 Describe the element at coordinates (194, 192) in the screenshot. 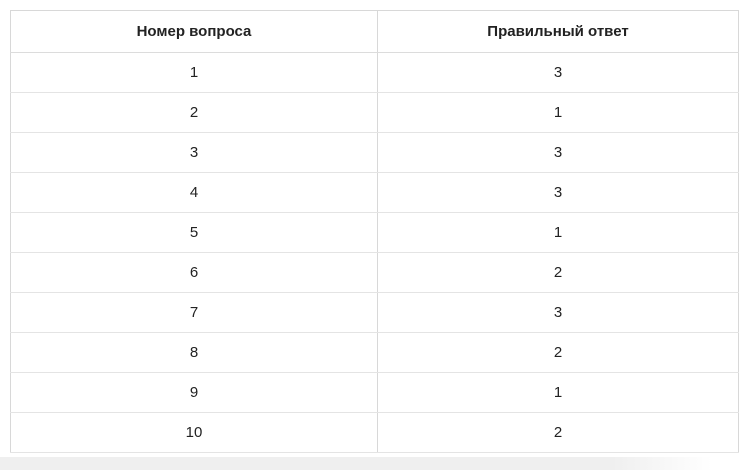

I see `question-number-cell: 4` at that location.